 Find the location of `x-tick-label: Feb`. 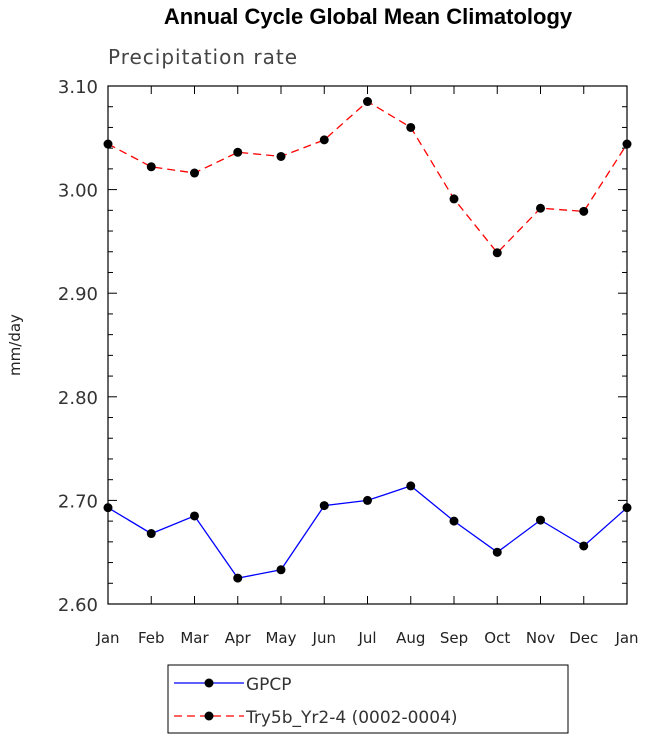

x-tick-label: Feb is located at coordinates (151, 638).